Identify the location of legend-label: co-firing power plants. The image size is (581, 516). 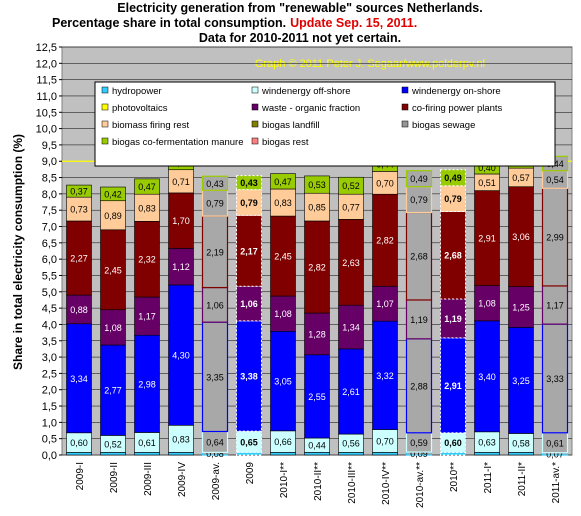
(457, 108).